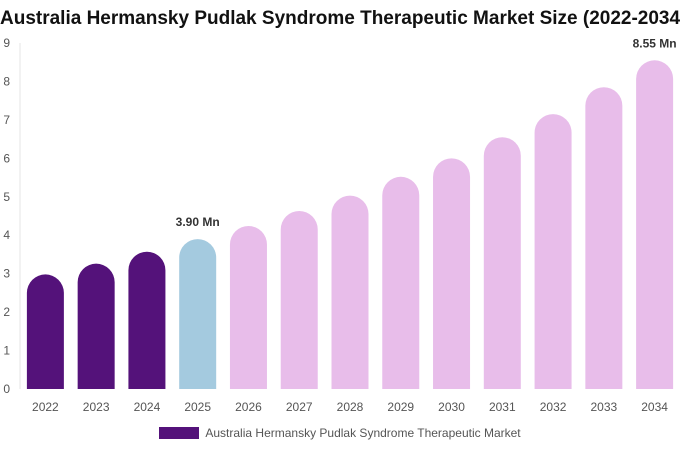 This screenshot has height=450, width=680. Describe the element at coordinates (6, 197) in the screenshot. I see `y-tick-label: 5` at that location.